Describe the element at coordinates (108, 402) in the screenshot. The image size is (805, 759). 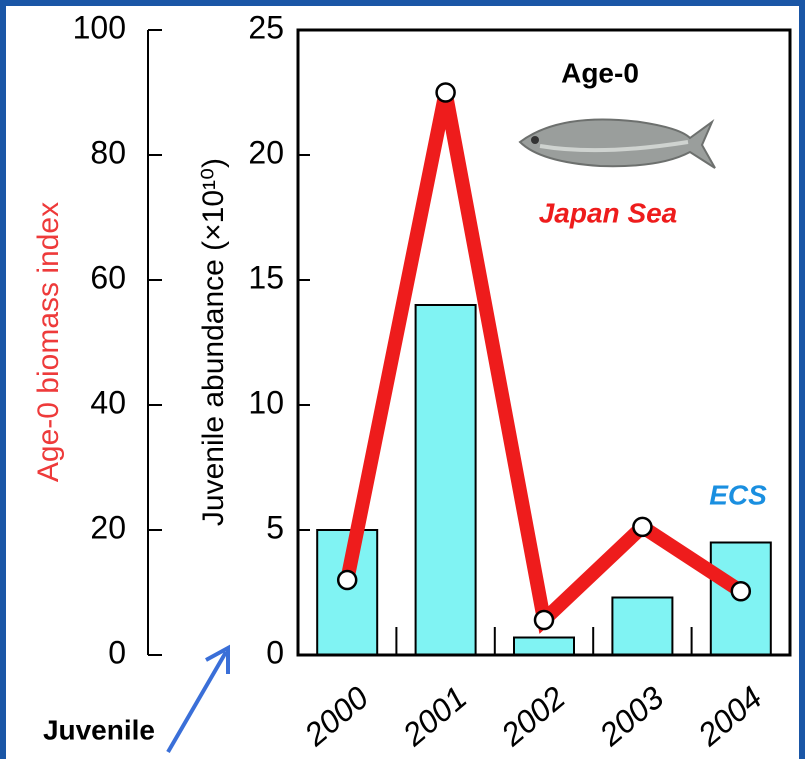
I see `y-tick-label: 40` at that location.